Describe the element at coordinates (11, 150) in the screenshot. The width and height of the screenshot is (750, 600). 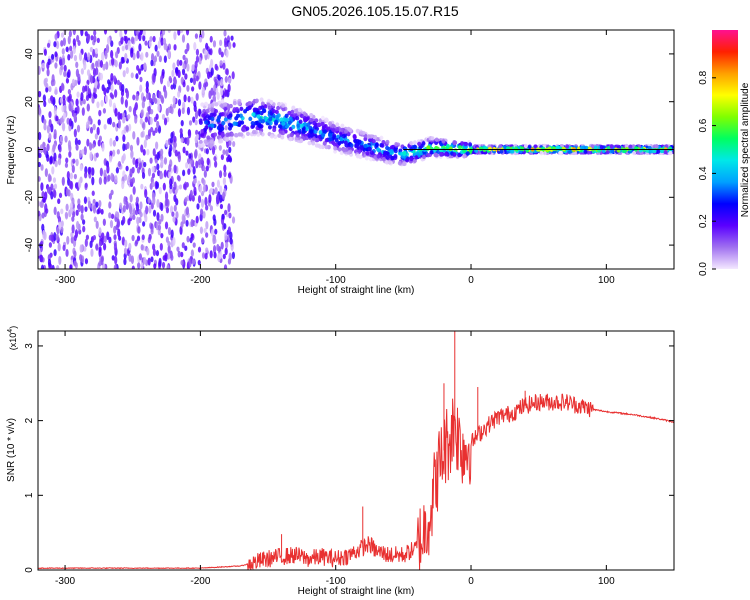
I see `spectrogram-y-label: Frequency (Hz)` at that location.